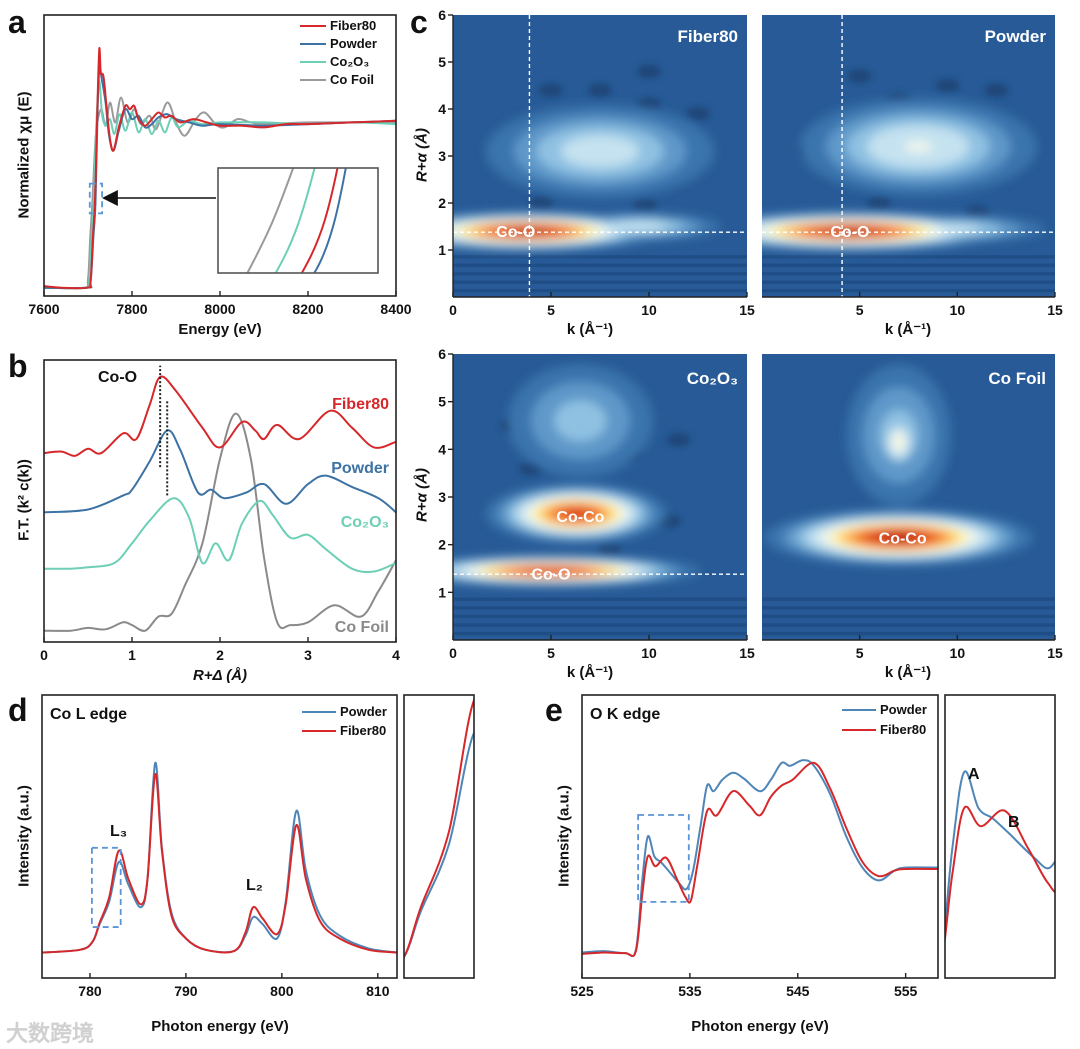  I want to click on x-tick-label: 7600, so click(43, 309).